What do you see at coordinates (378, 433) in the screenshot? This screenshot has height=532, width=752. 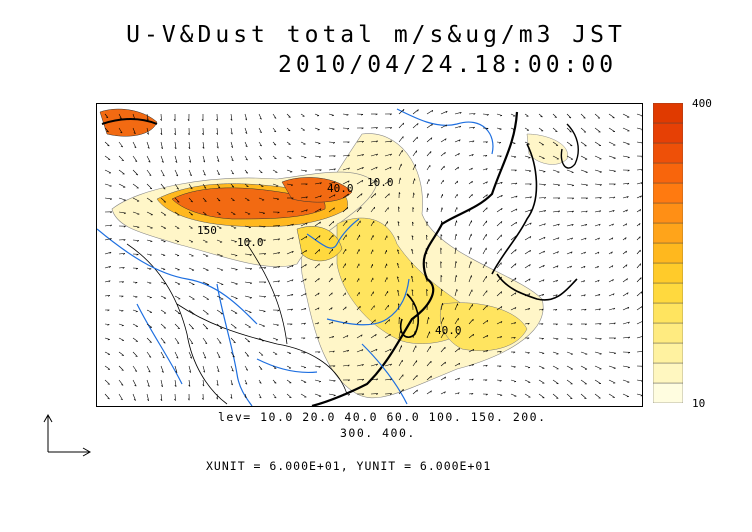 I see `levels-line-2: 300. 400.` at bounding box center [378, 433].